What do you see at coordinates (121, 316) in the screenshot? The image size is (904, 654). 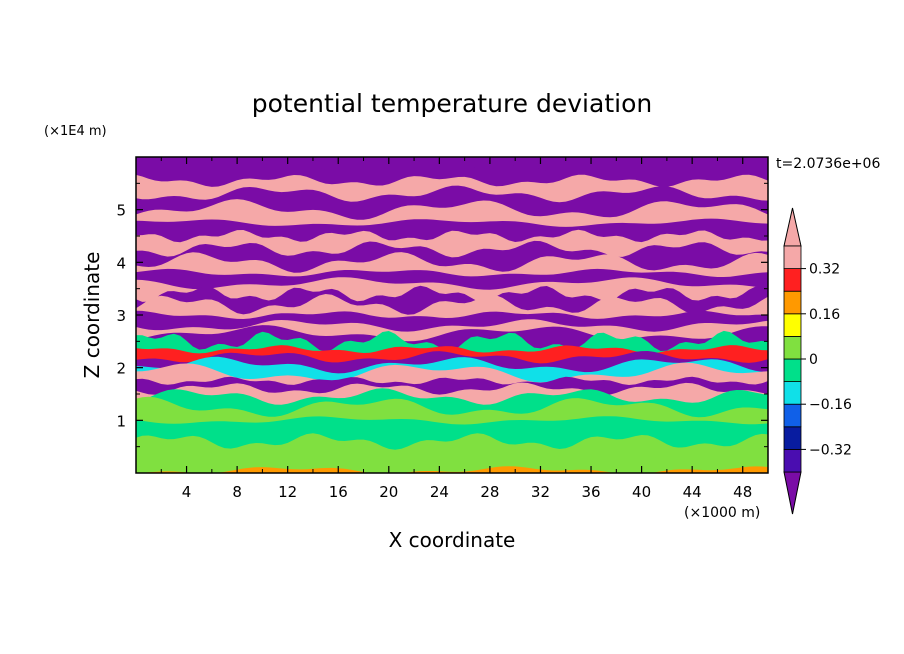 I see `y-tick-label: 3` at bounding box center [121, 316].